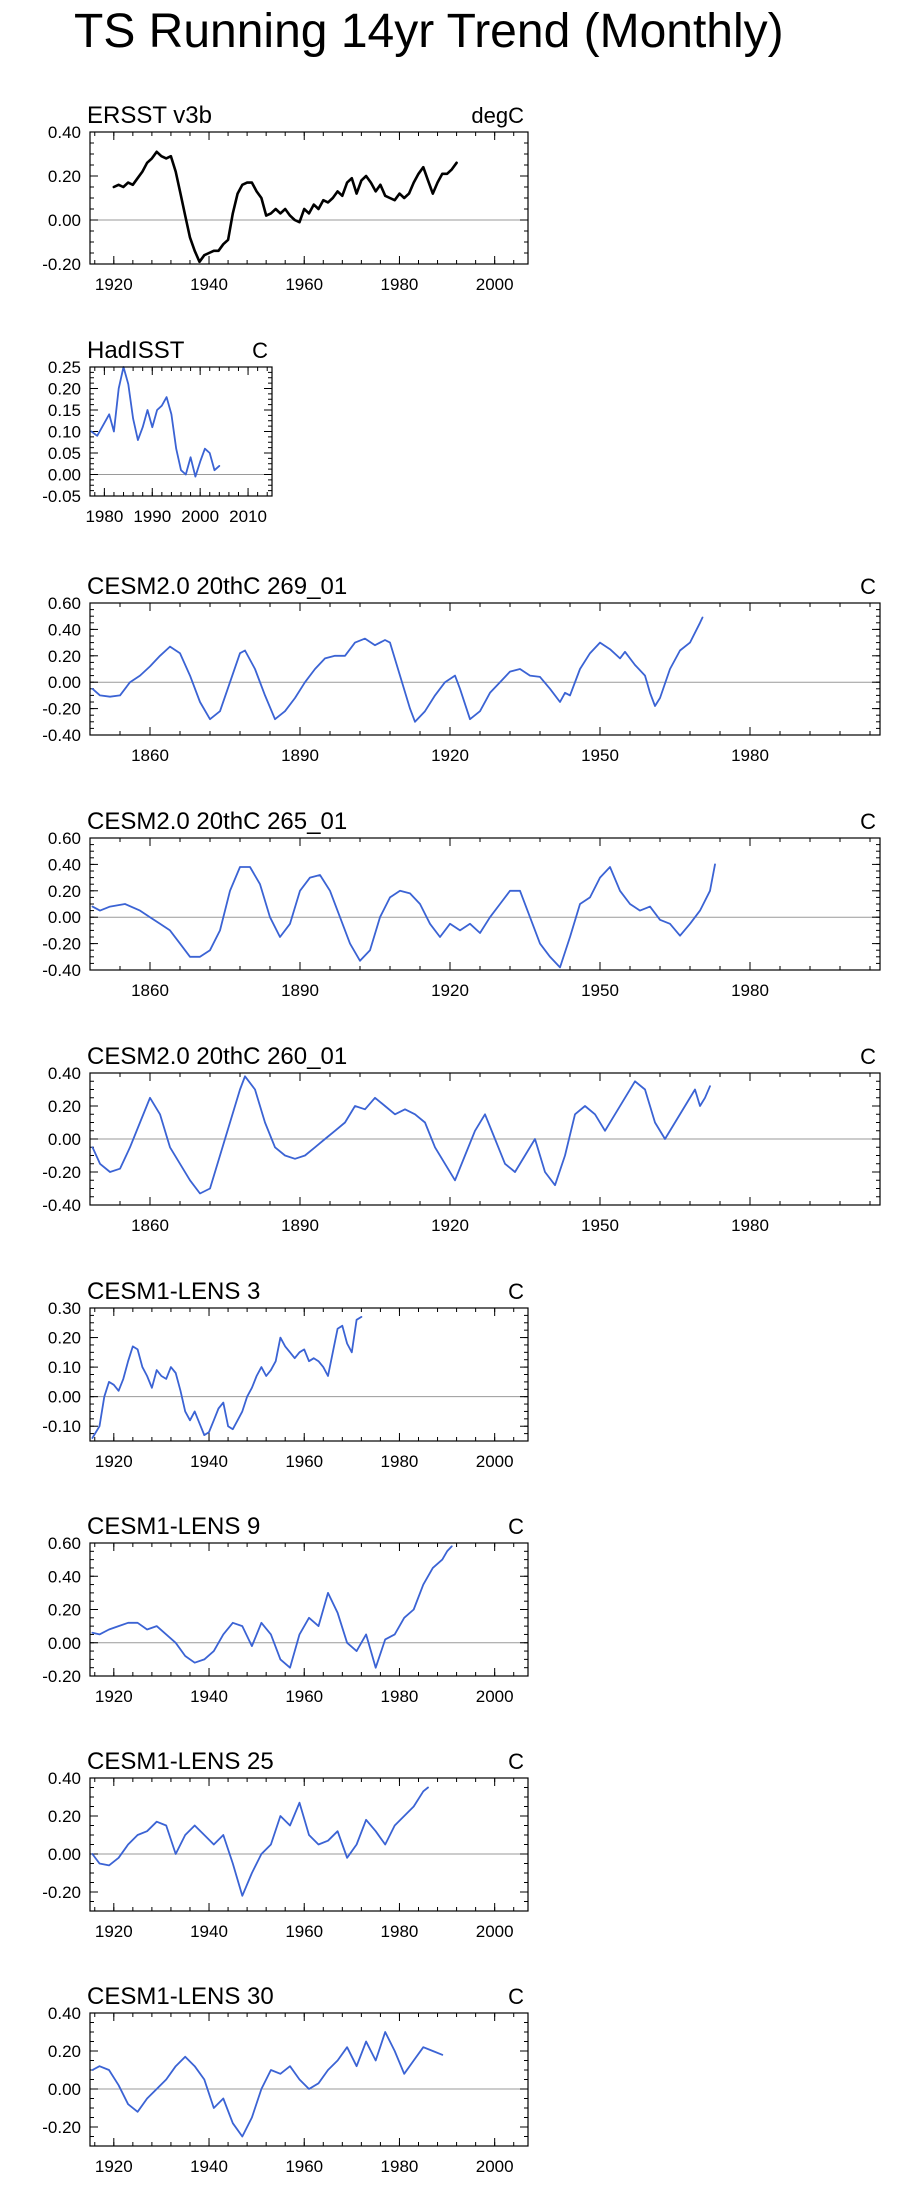 The image size is (909, 2204). Describe the element at coordinates (300, 990) in the screenshot. I see `x-tick-label: 1890` at that location.